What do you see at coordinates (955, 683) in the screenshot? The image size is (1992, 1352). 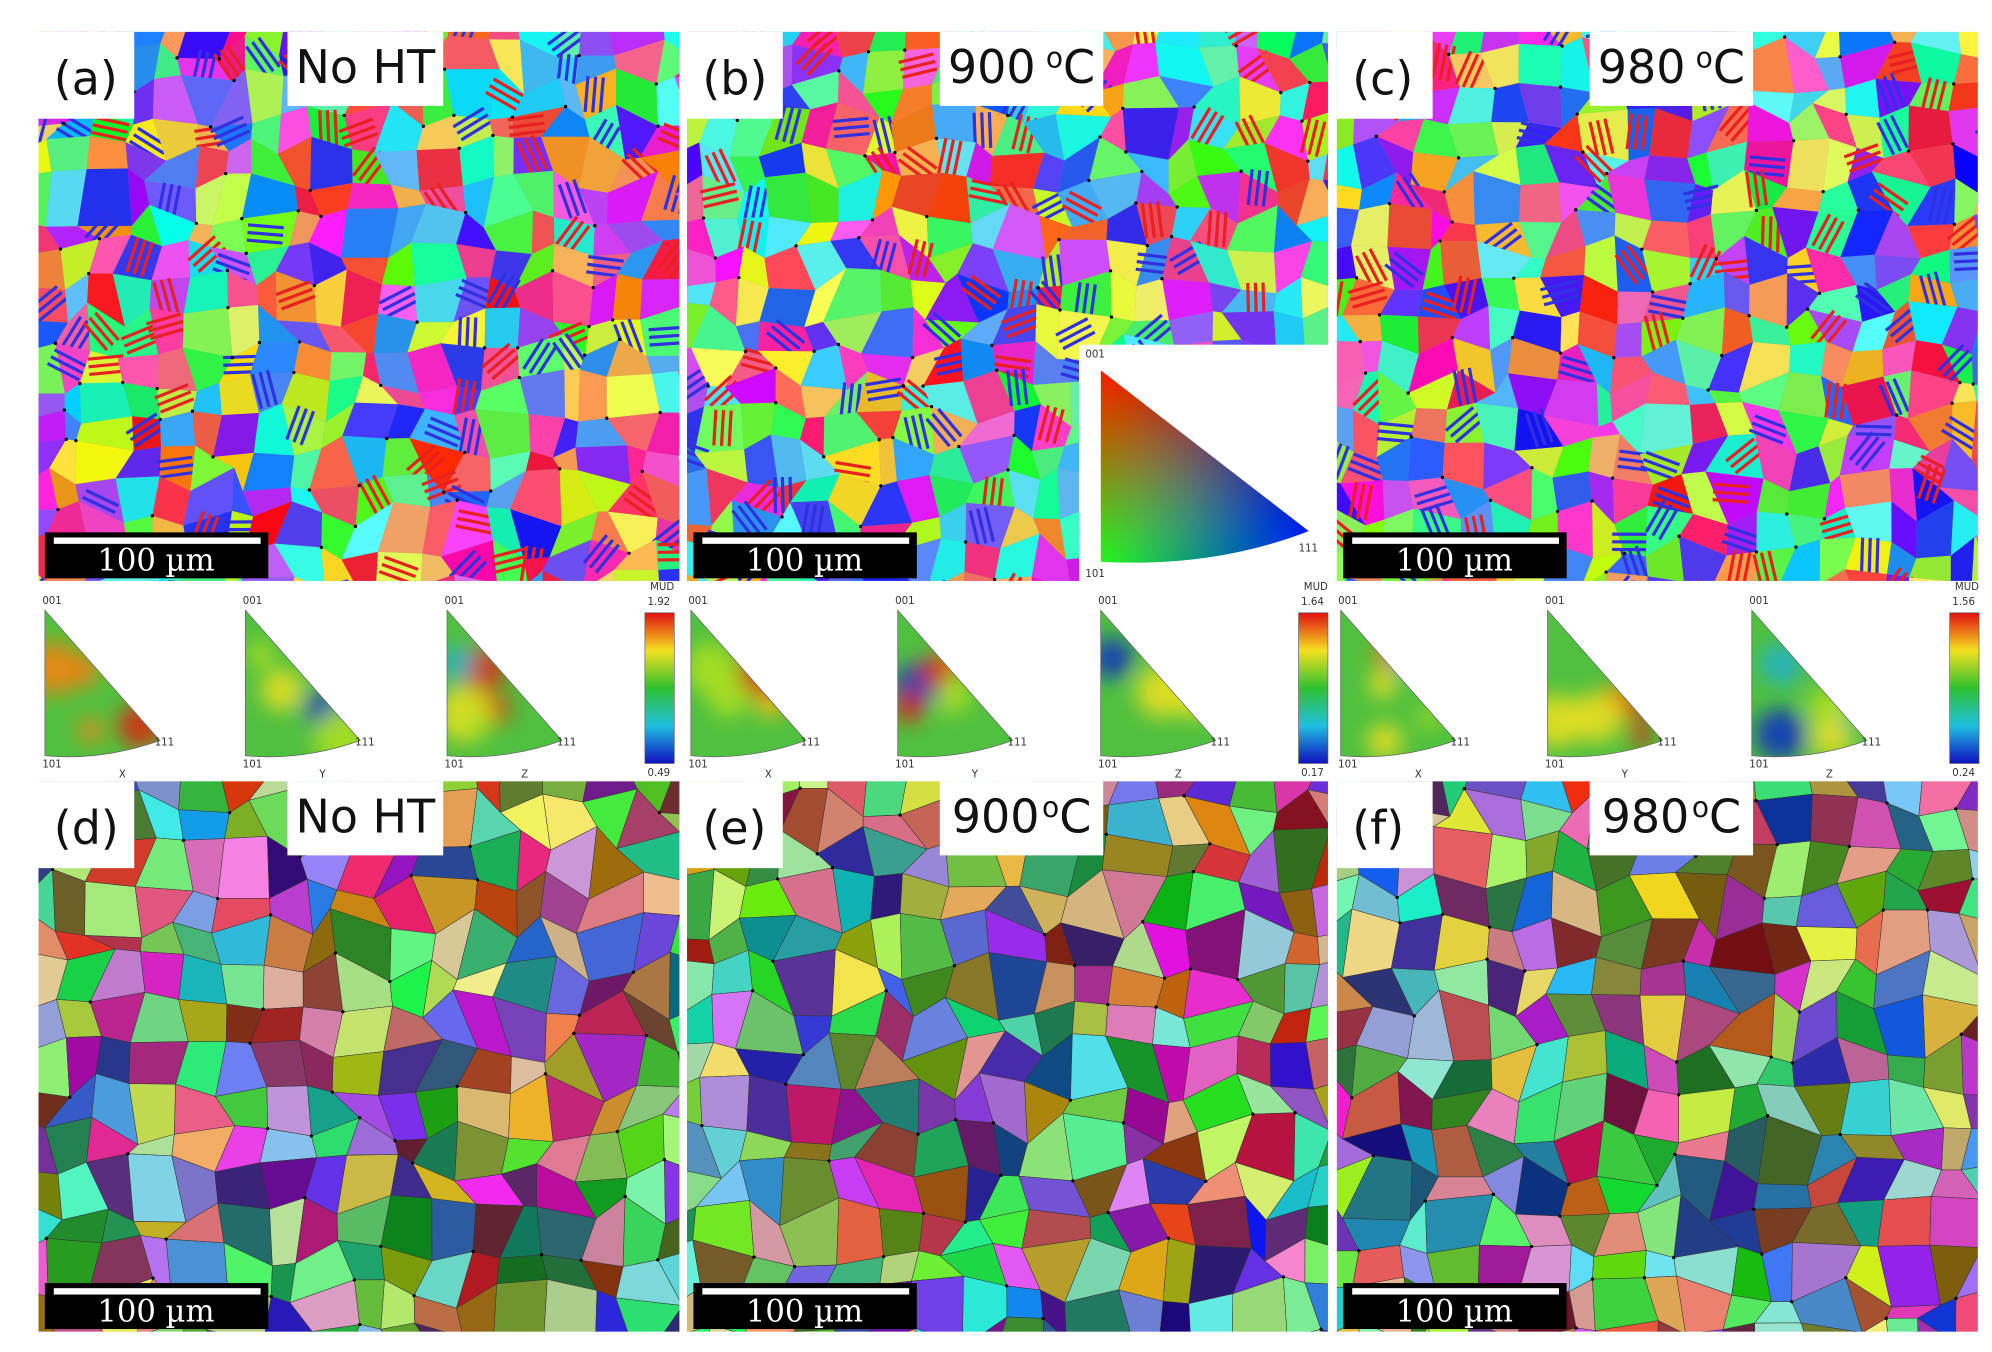 I see `pole-figure` at bounding box center [955, 683].